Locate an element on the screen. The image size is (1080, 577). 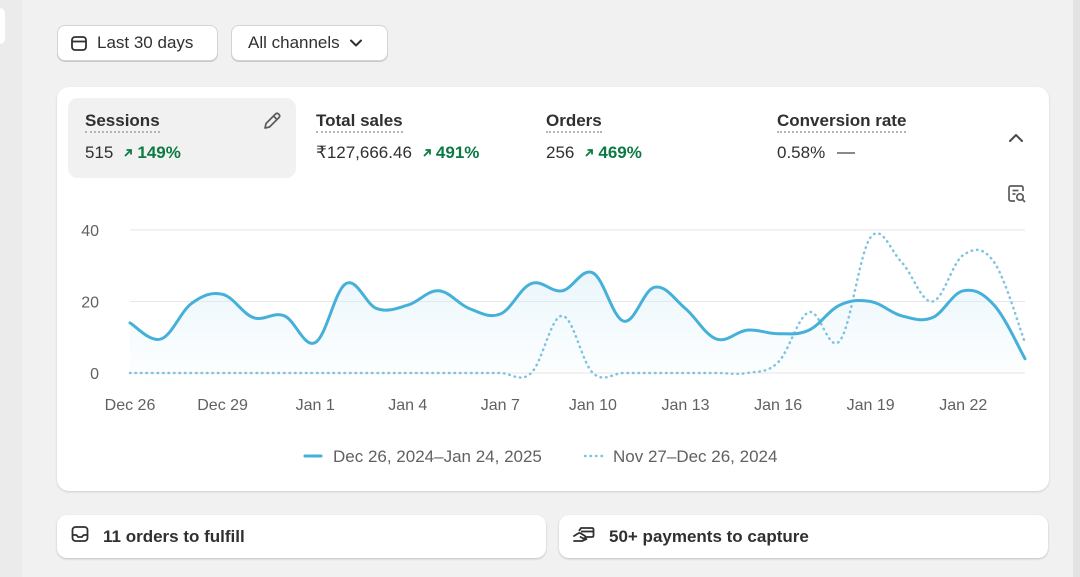
metric-value: 515 is located at coordinates (99, 152).